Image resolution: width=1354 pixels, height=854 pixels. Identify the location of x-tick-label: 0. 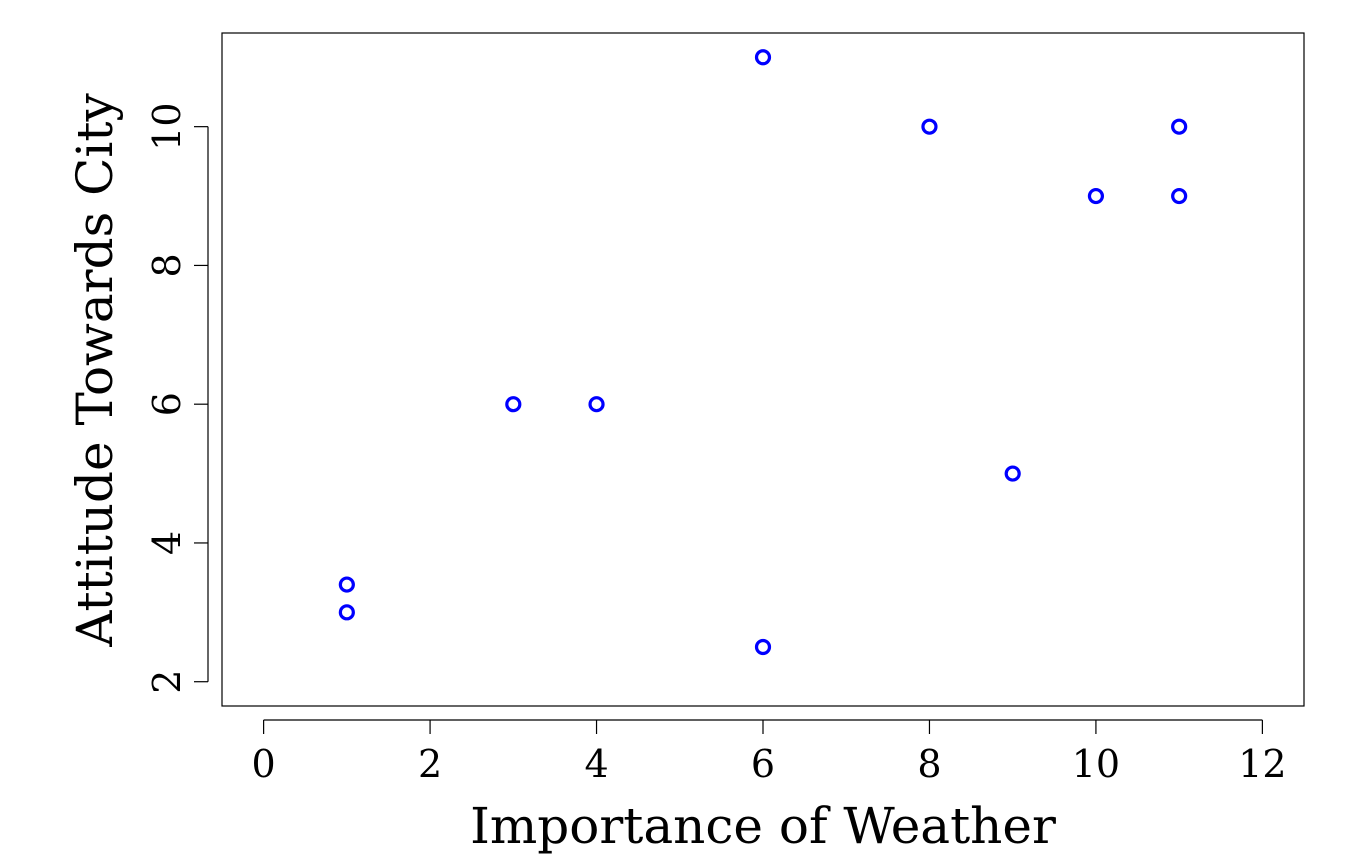
(264, 764).